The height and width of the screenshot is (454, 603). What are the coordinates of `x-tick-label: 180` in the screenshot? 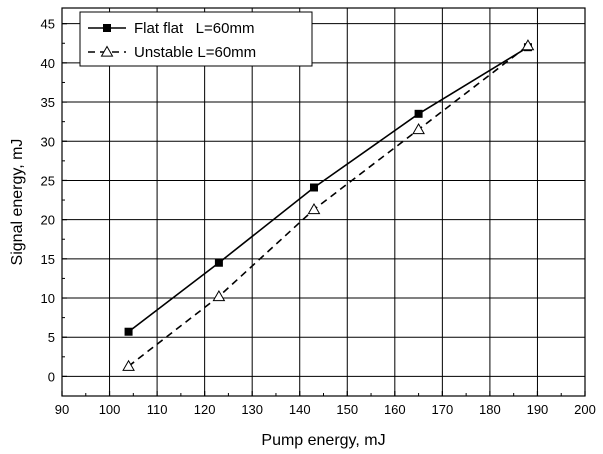 It's located at (490, 409).